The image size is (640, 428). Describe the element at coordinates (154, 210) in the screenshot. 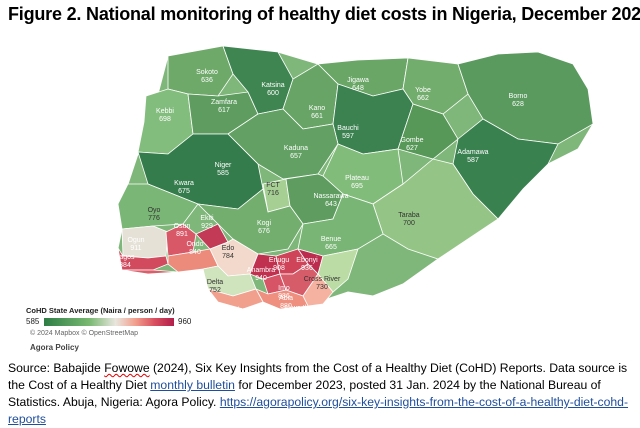

I see `state-name-oyo: Oyo` at that location.